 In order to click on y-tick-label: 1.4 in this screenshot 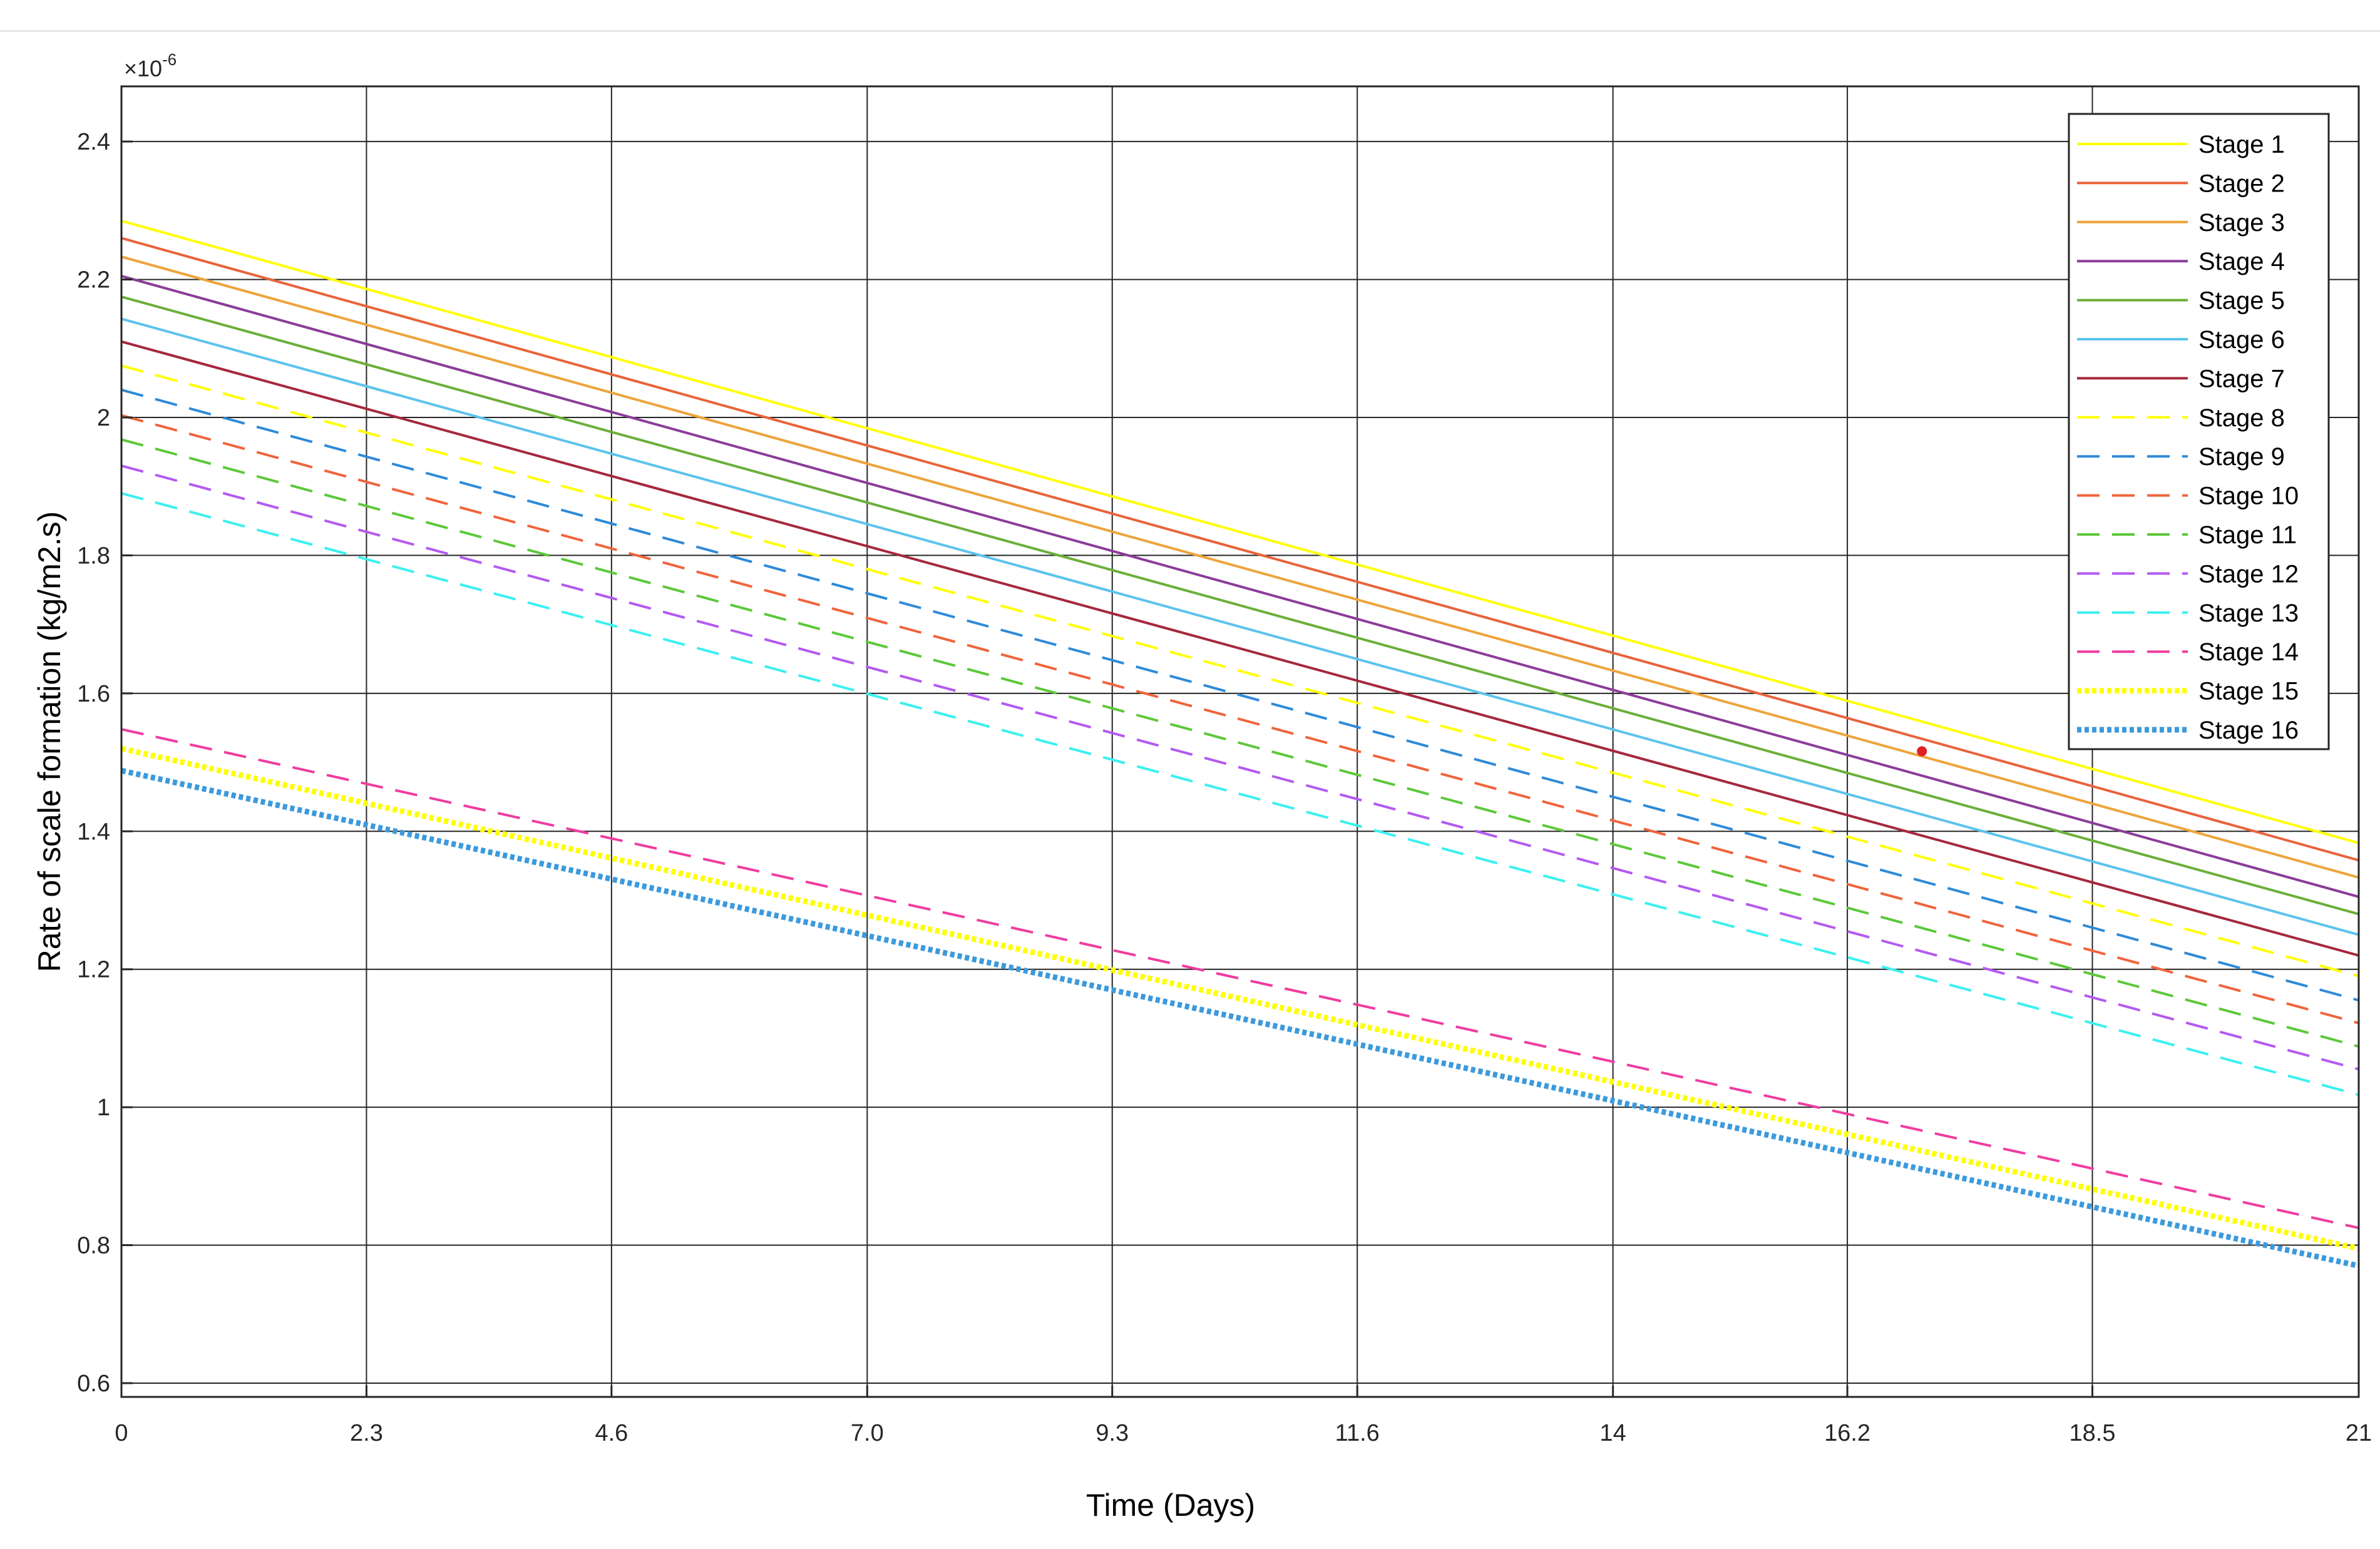, I will do `click(94, 832)`.